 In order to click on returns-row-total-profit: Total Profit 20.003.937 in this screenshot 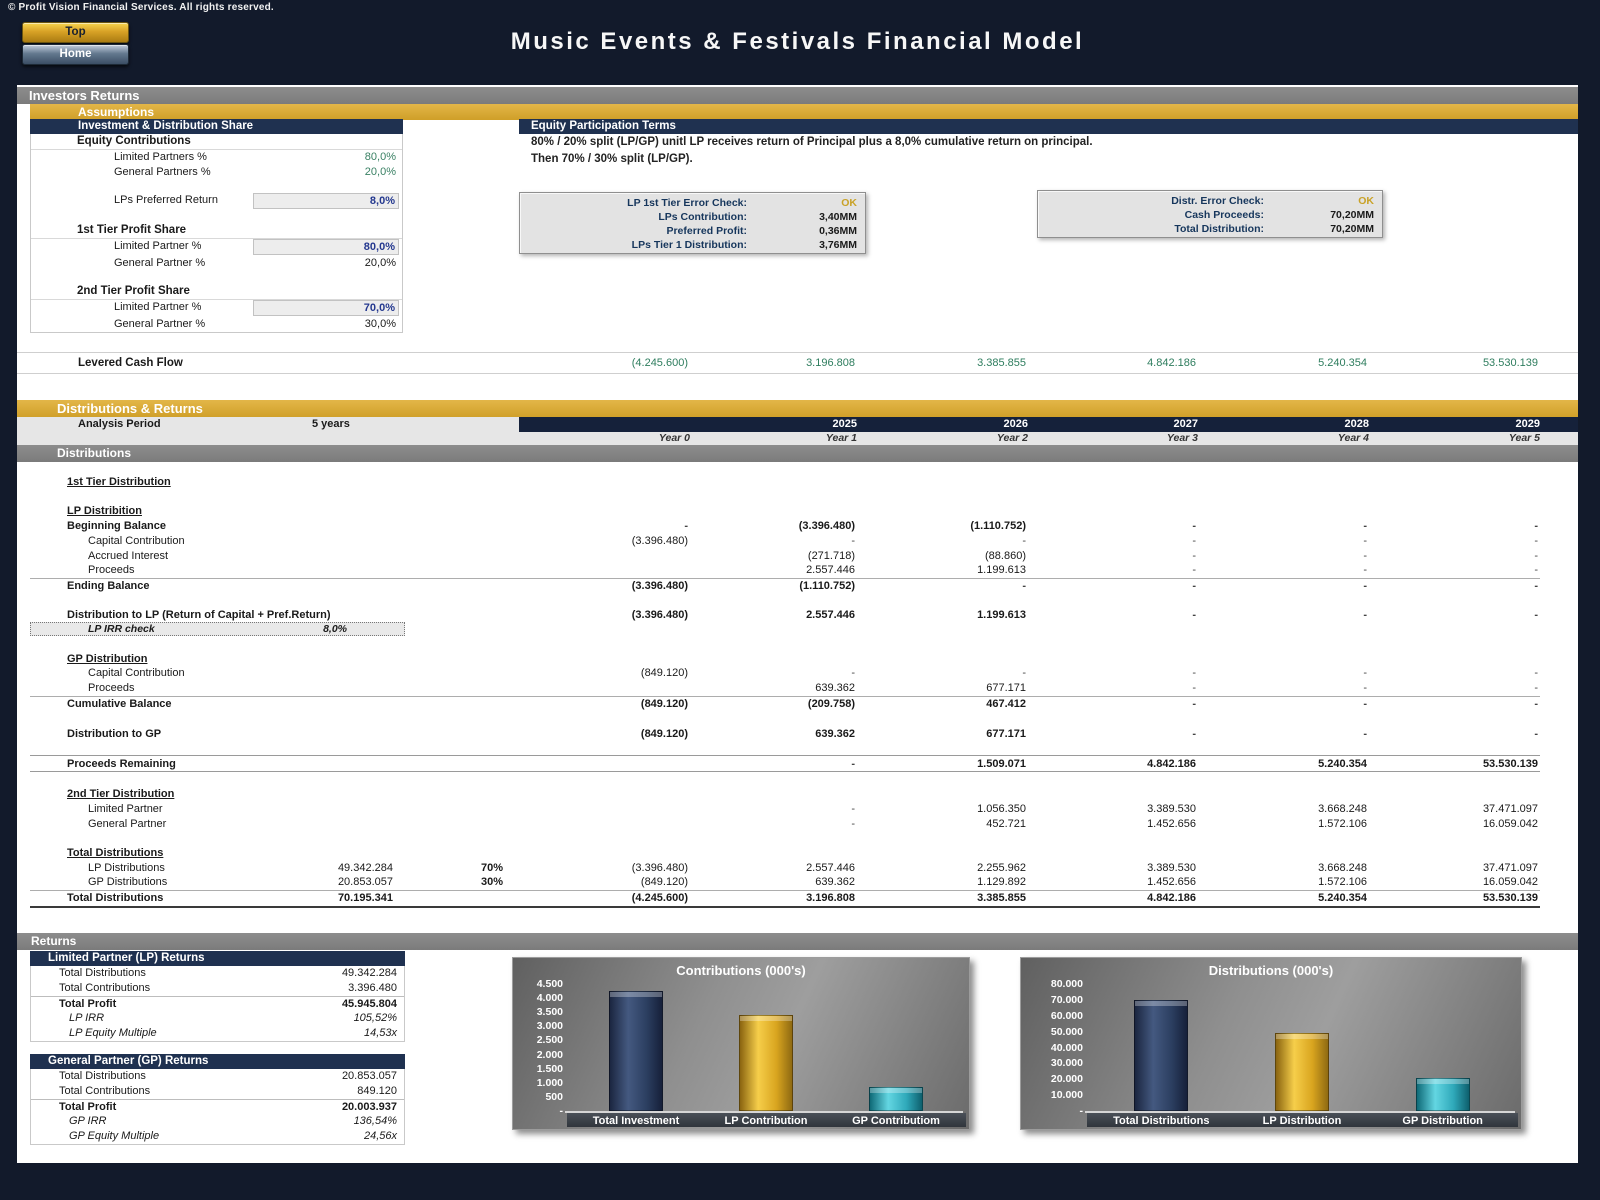, I will do `click(217, 1107)`.